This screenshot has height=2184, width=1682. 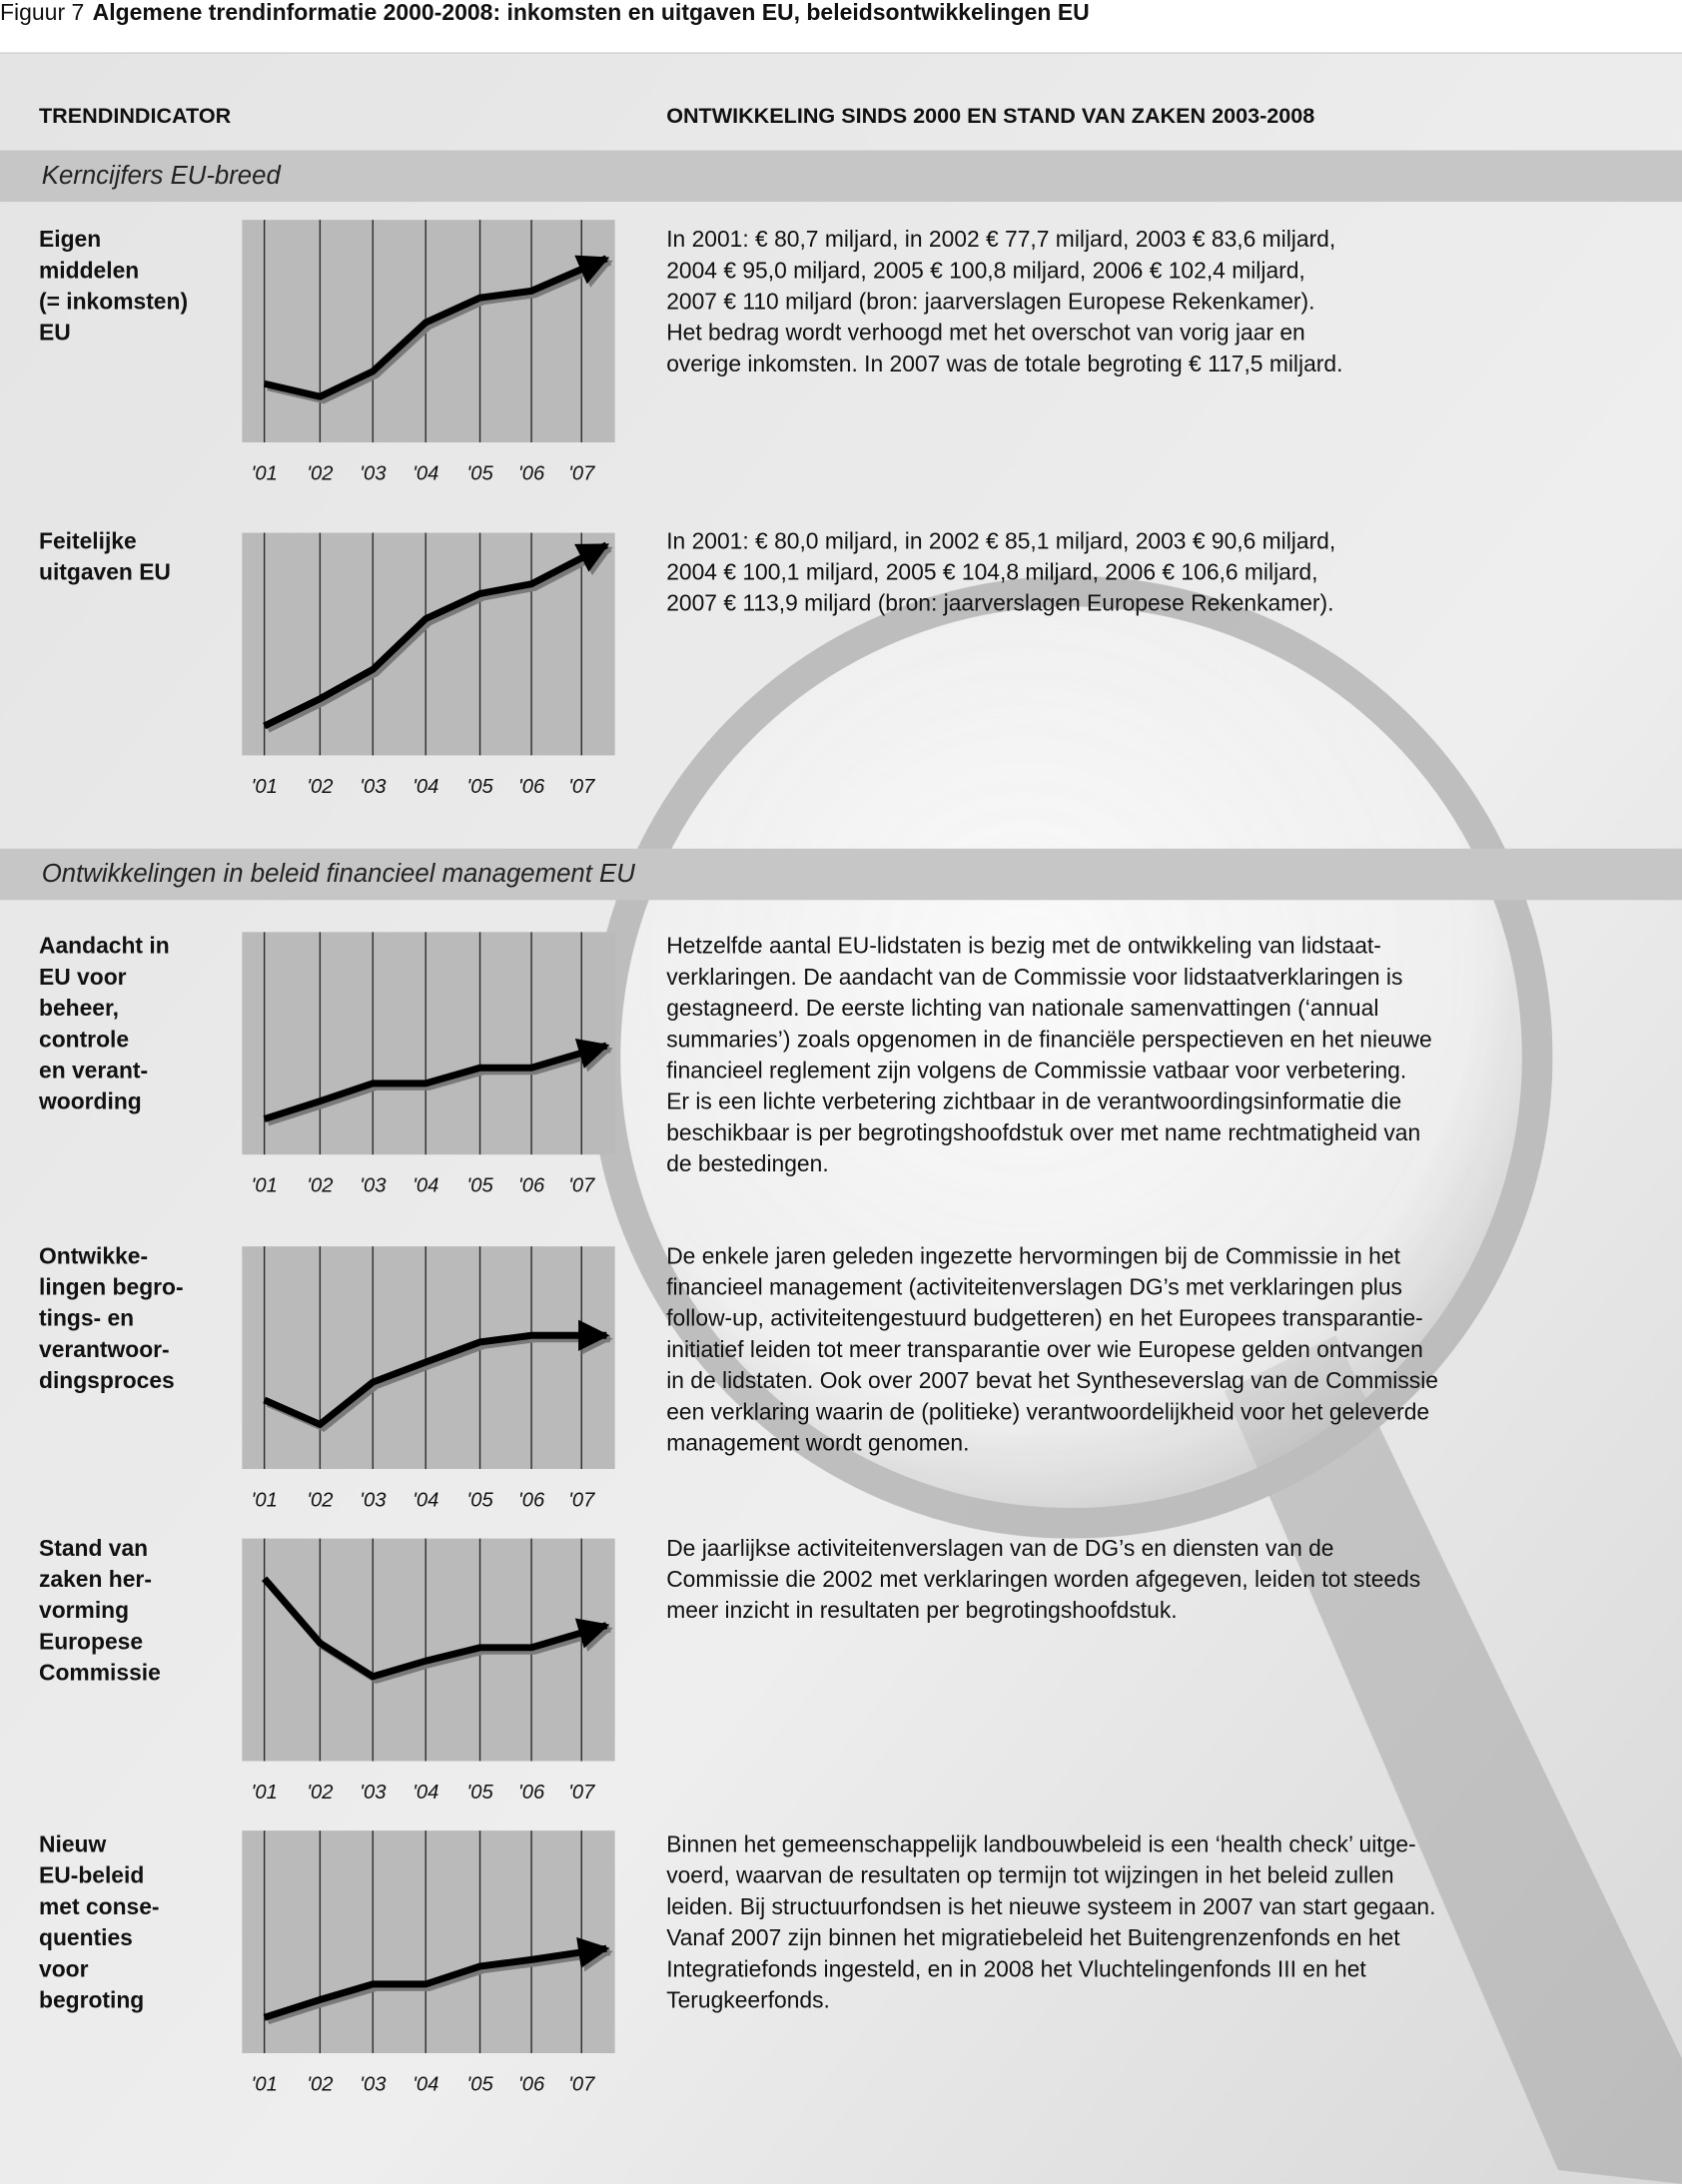 What do you see at coordinates (88, 540) in the screenshot?
I see `indicator-label: Feitelijke` at bounding box center [88, 540].